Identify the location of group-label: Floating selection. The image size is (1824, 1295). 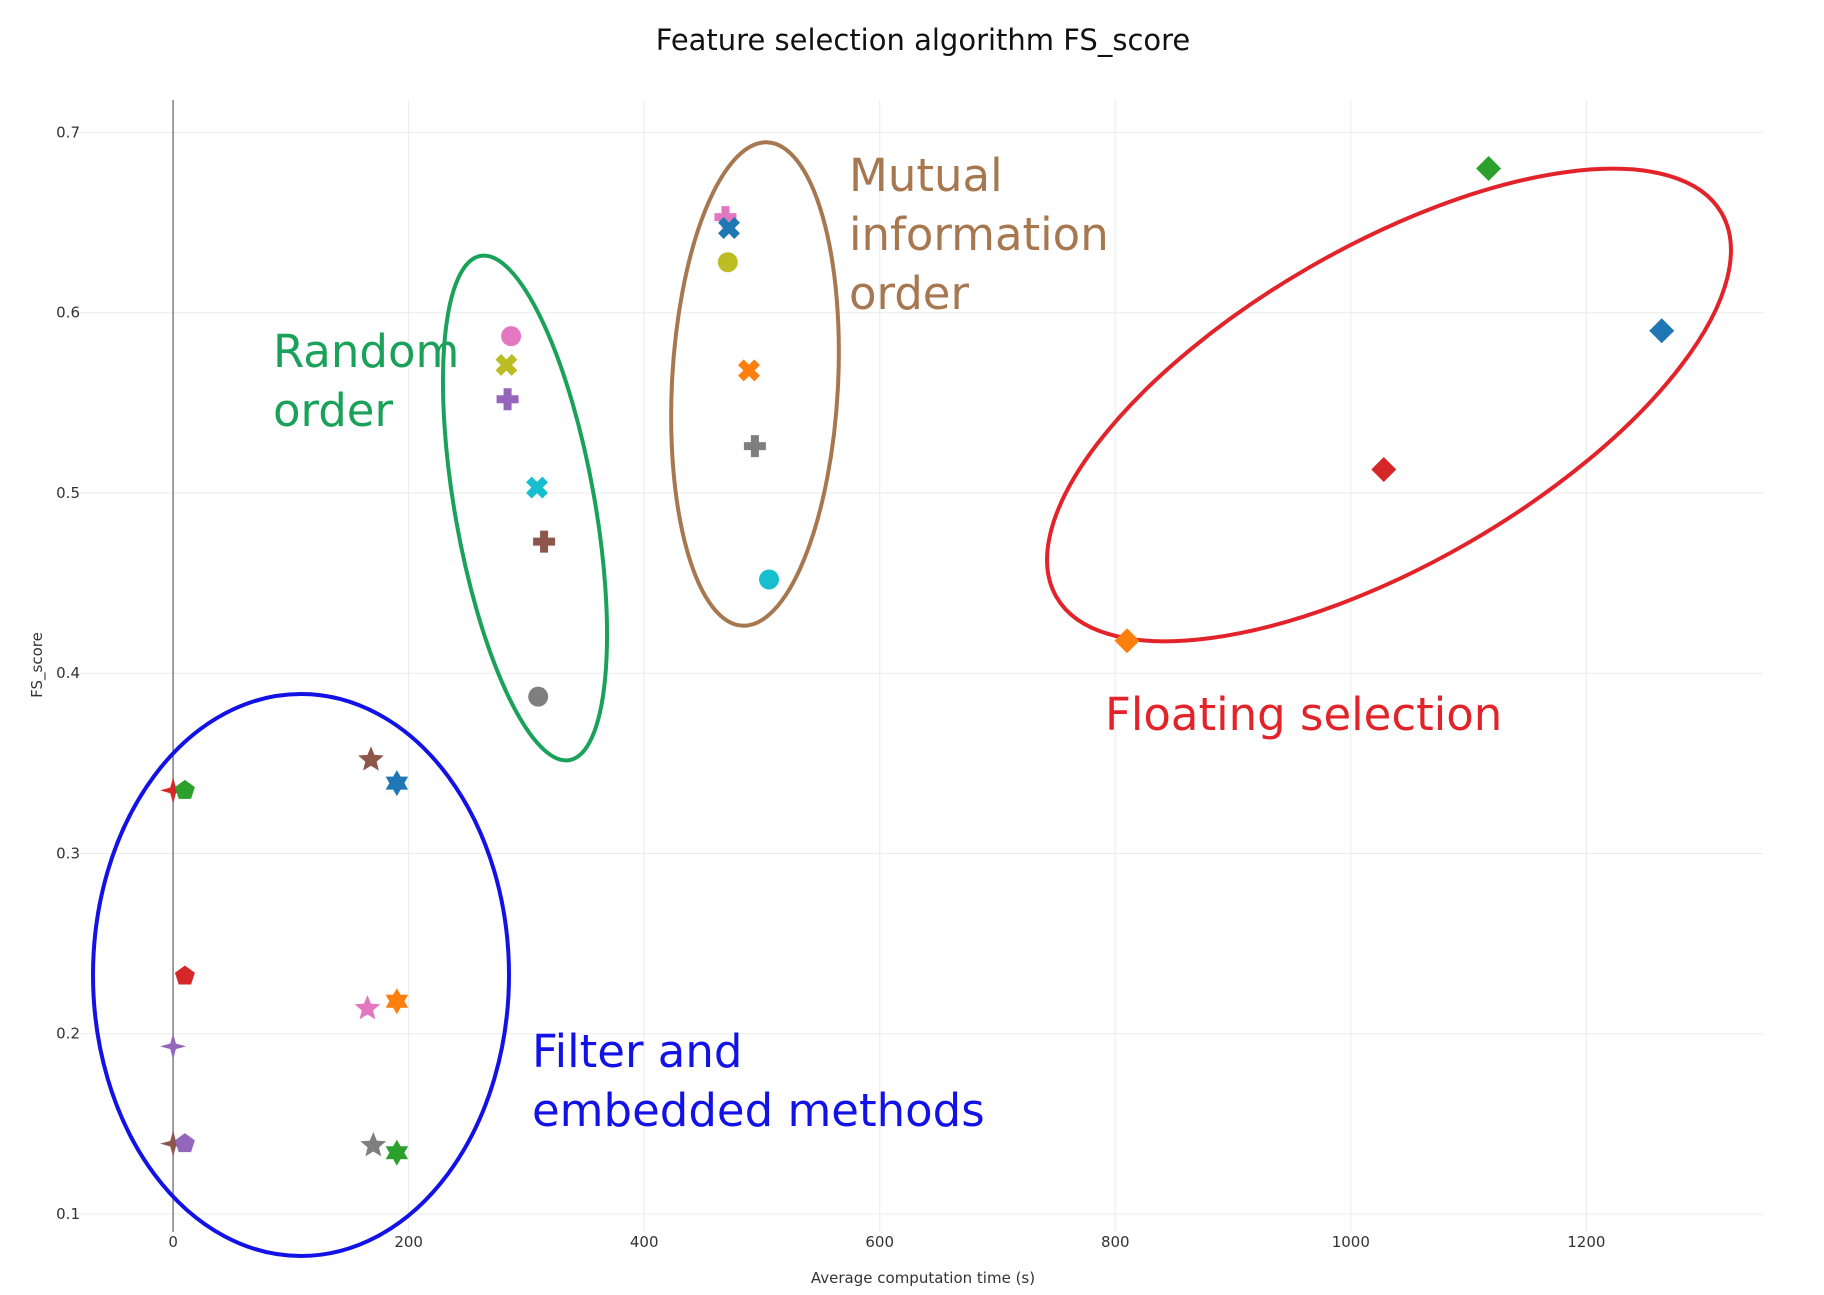
(1303, 714).